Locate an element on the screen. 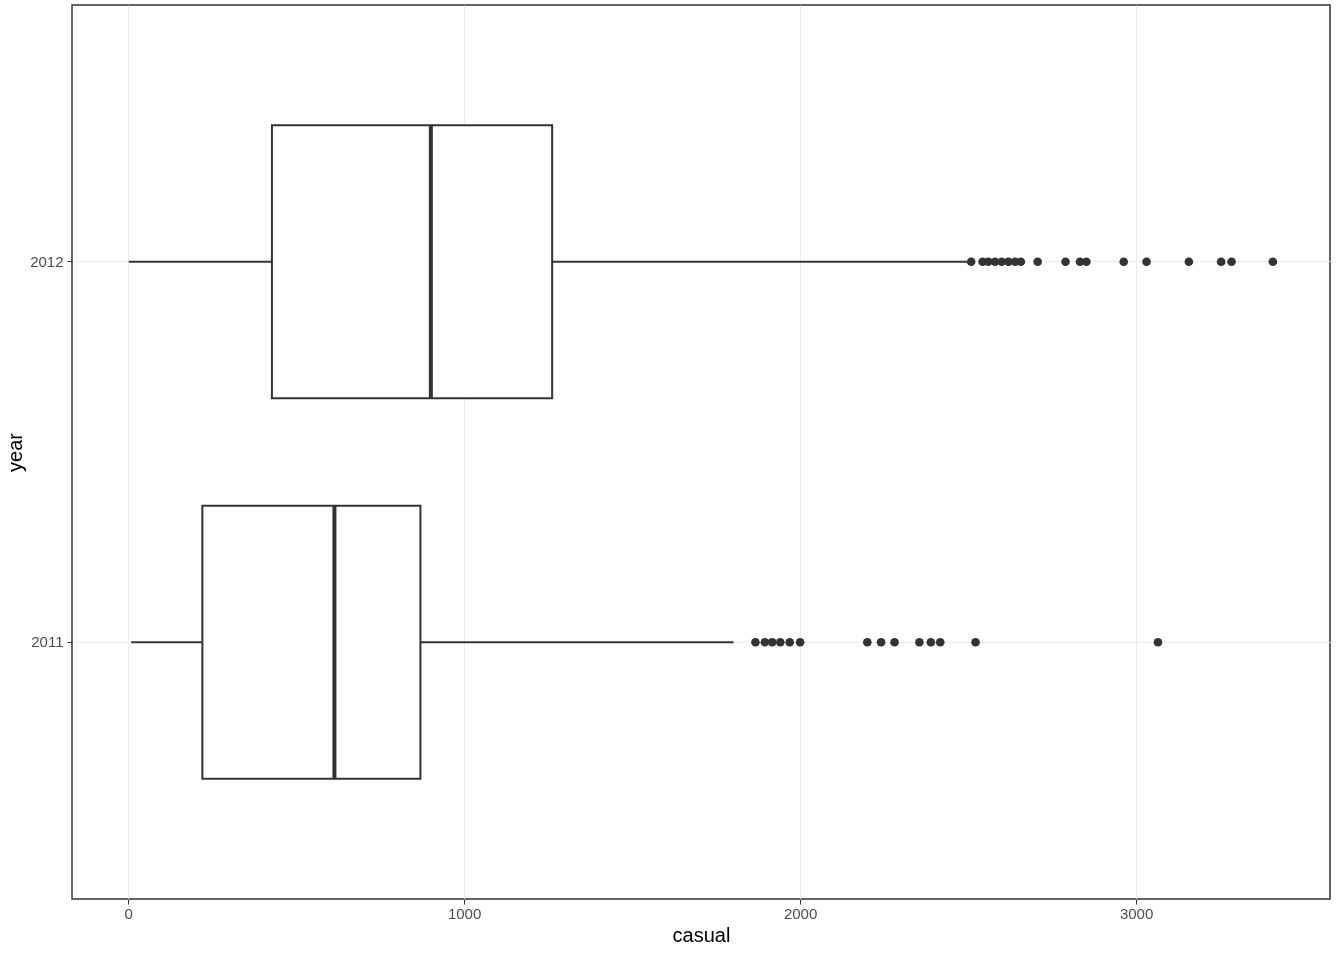  y-axis-title: year is located at coordinates (15, 452).